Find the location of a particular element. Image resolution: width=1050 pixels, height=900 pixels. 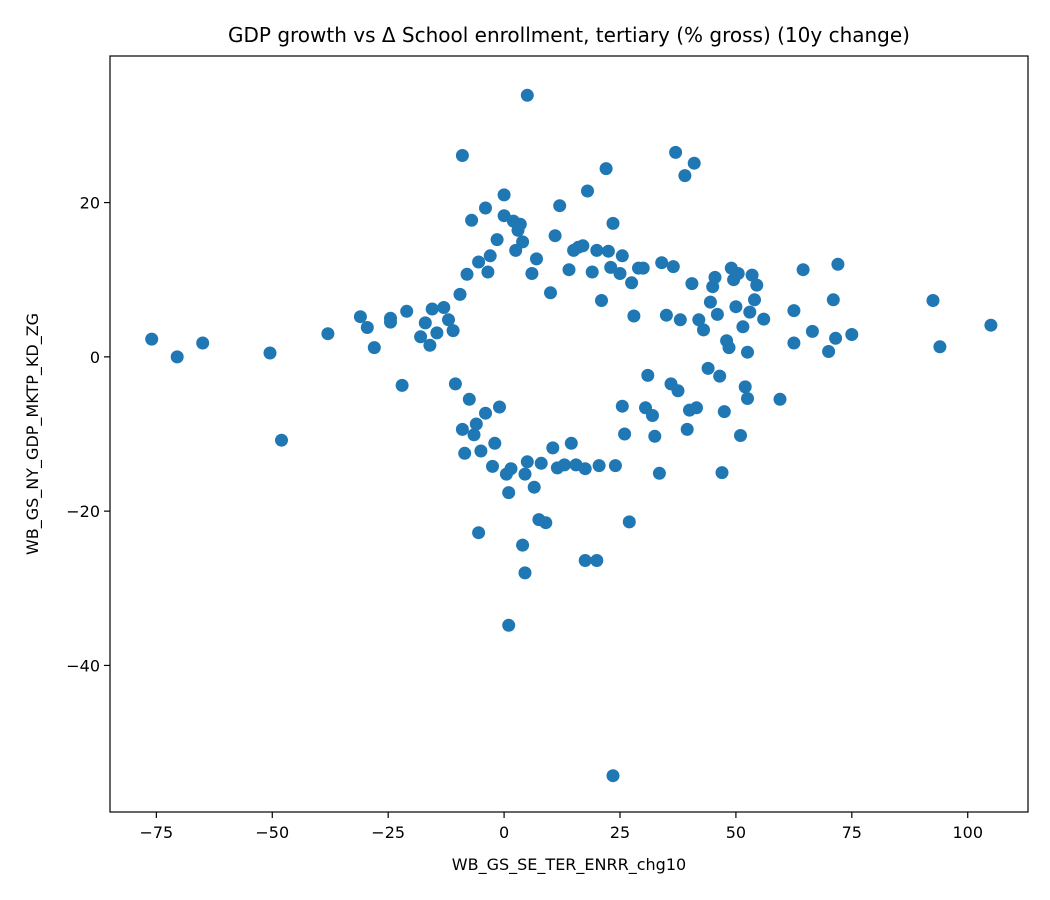

x-tick-label: 100 is located at coordinates (967, 832).